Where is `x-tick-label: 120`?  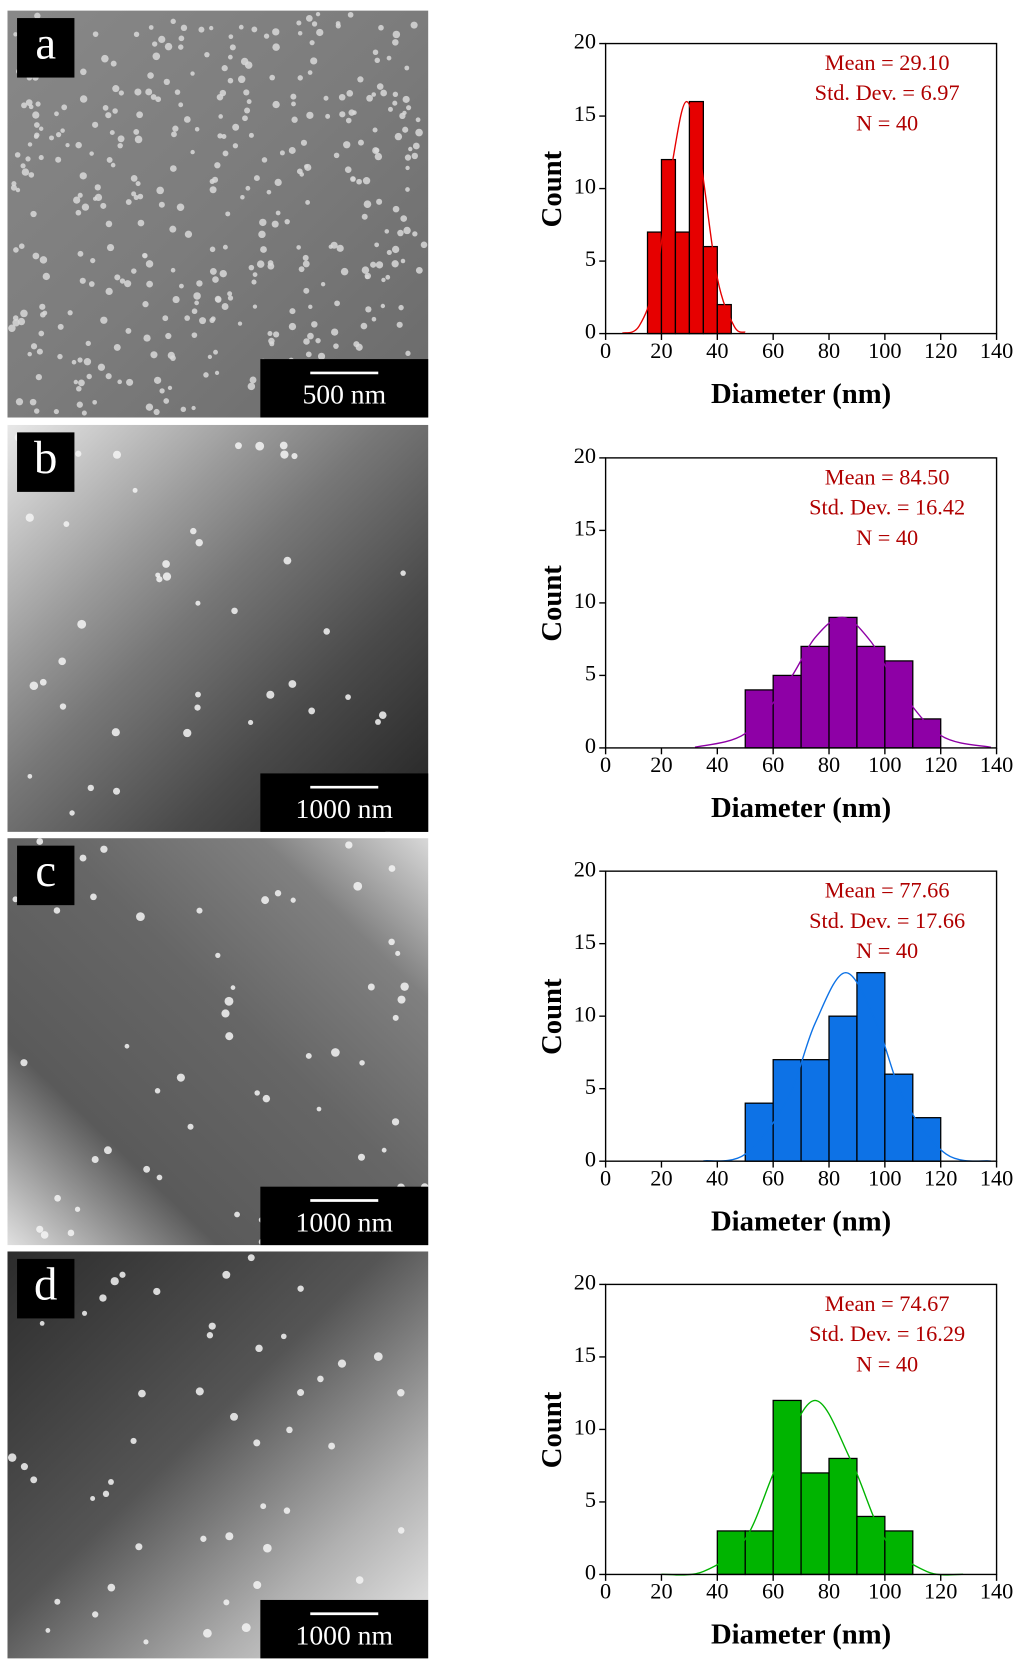 x-tick-label: 120 is located at coordinates (940, 1177).